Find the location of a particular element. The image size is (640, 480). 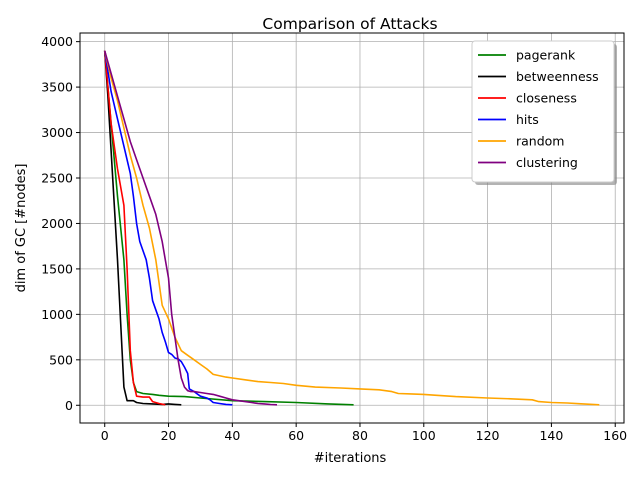

x-axis-label: #iterations is located at coordinates (350, 458).